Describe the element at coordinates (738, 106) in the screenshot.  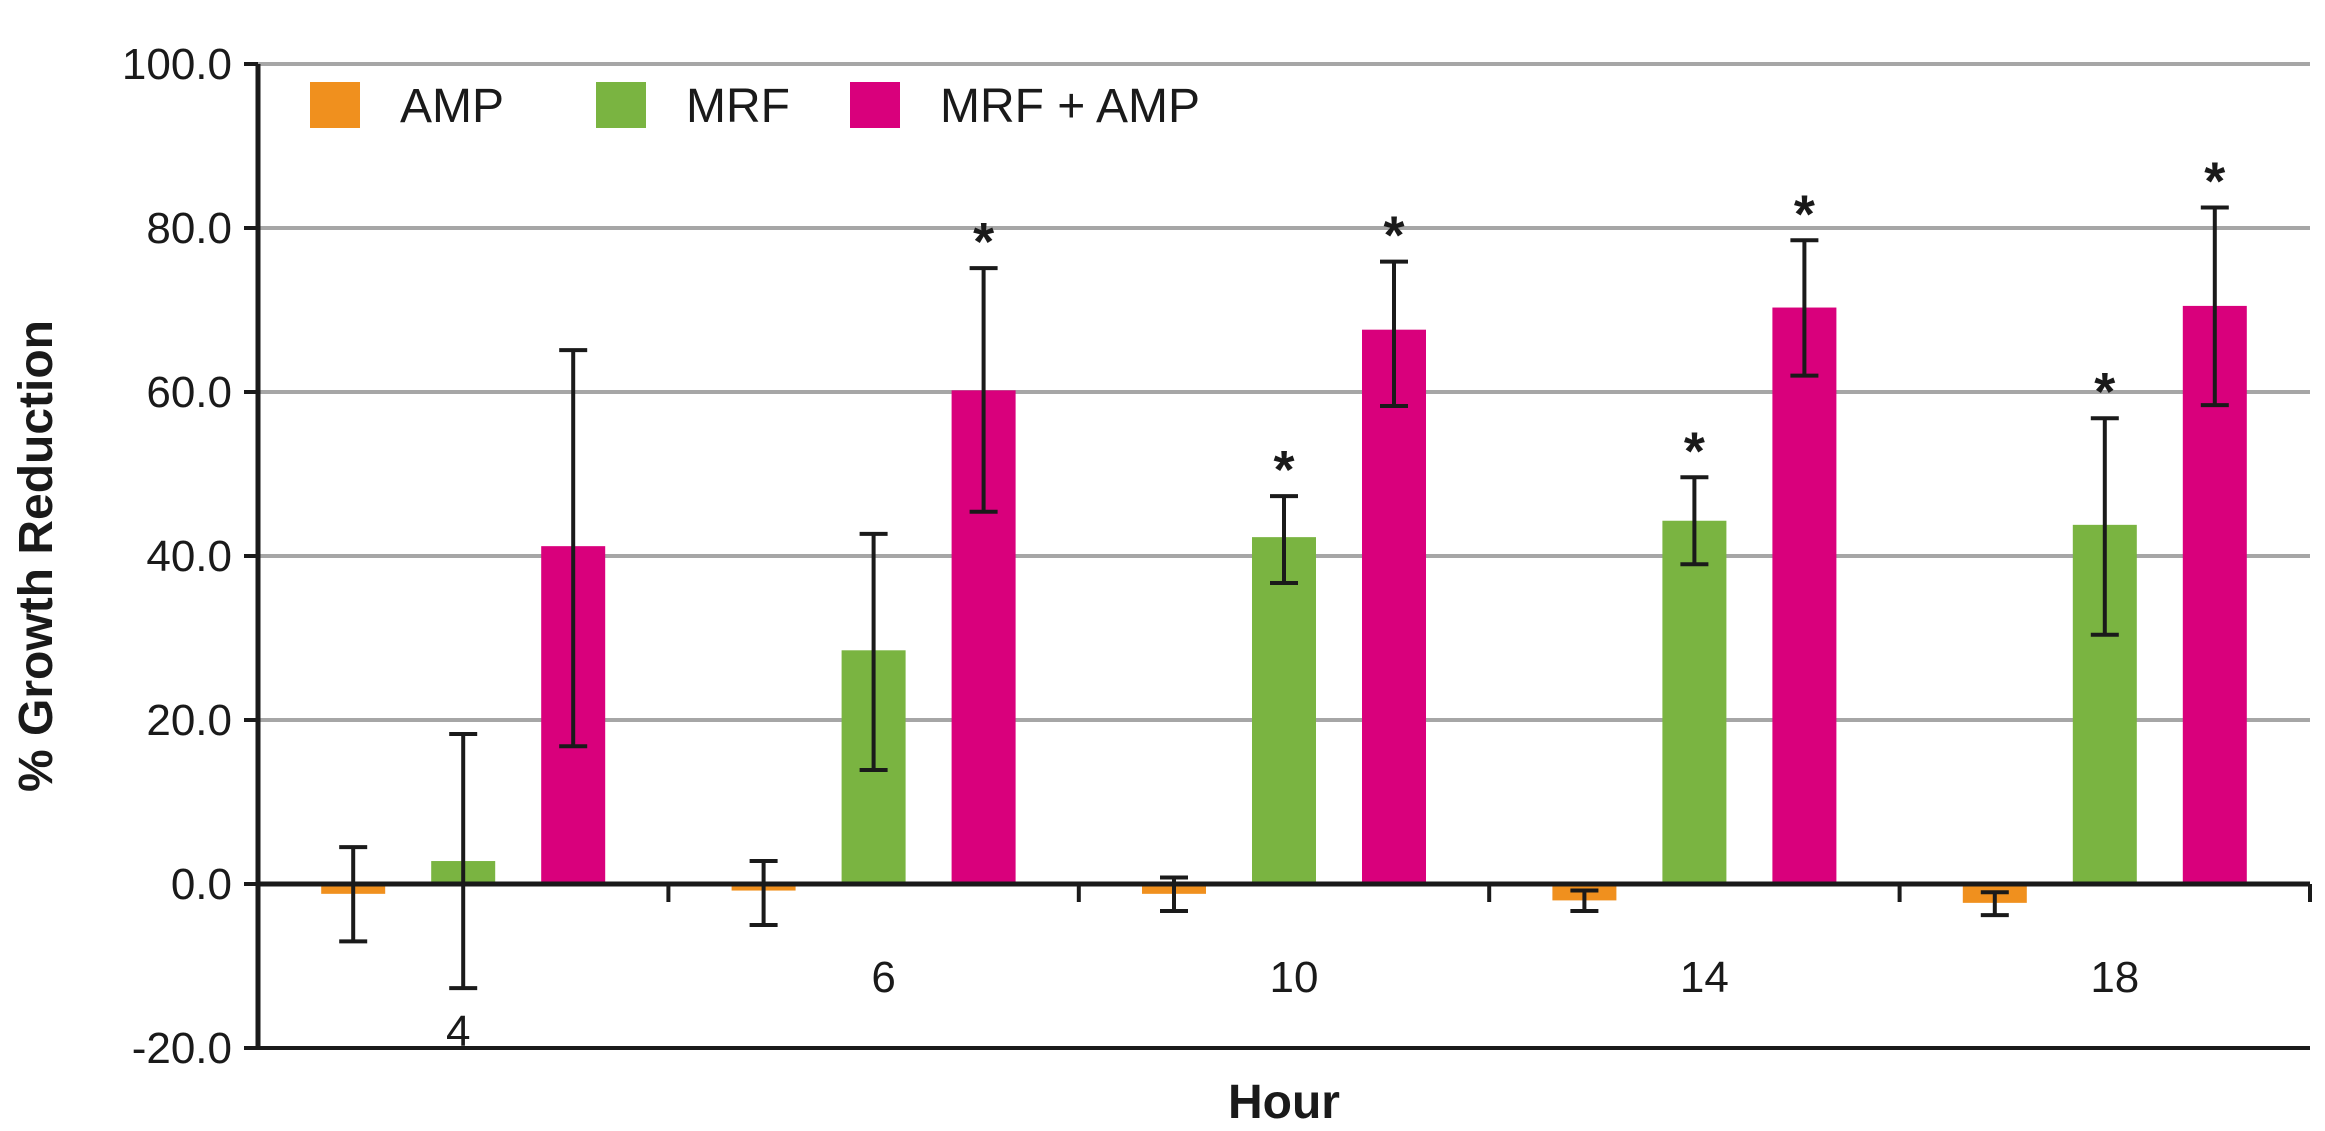
I see `legend-label: MRF` at that location.